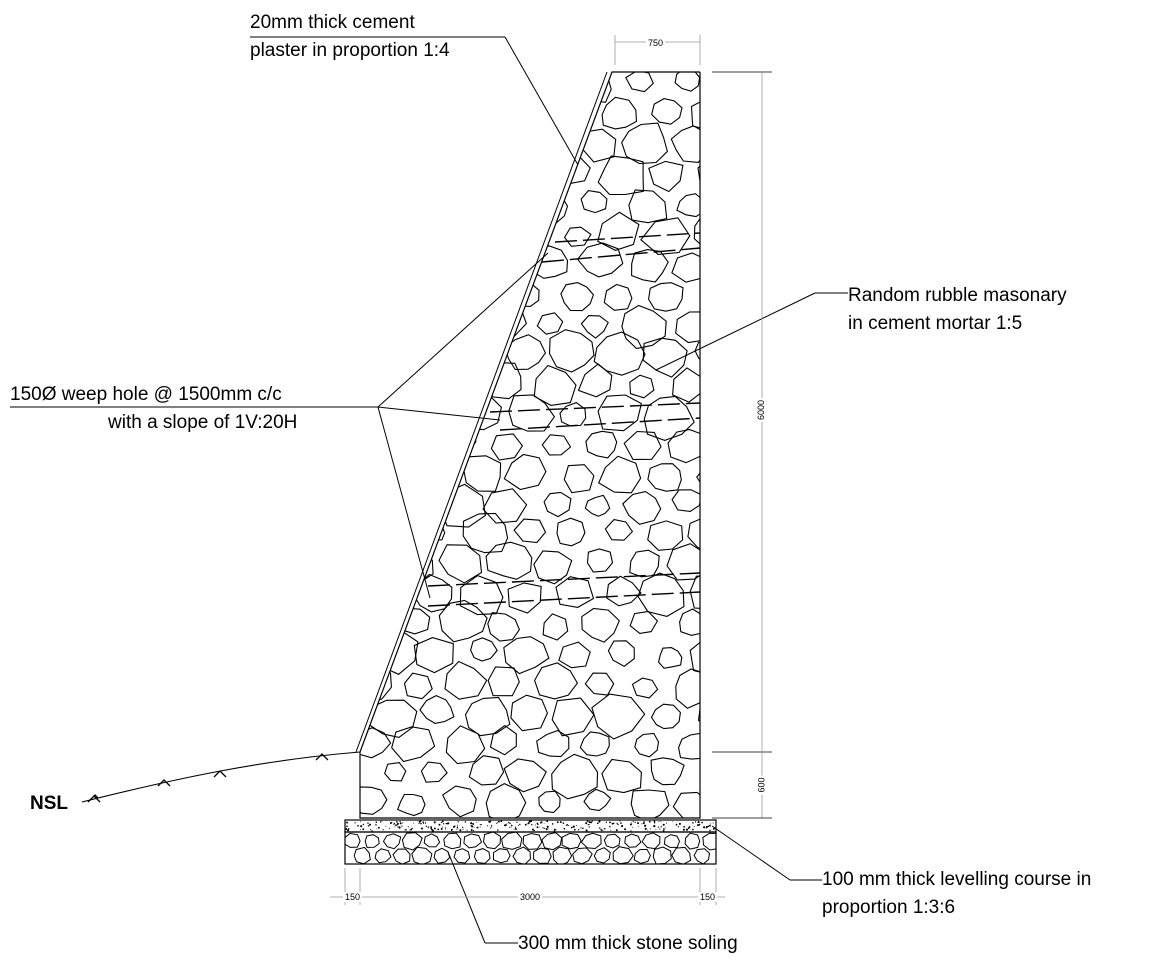  What do you see at coordinates (656, 43) in the screenshot?
I see `dim-top-width: 750` at bounding box center [656, 43].